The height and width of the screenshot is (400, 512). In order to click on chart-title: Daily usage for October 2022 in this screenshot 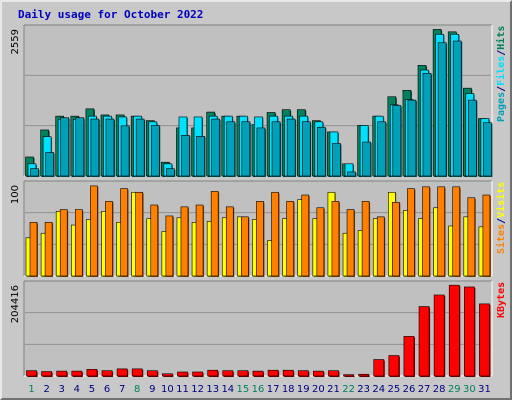, I will do `click(111, 14)`.